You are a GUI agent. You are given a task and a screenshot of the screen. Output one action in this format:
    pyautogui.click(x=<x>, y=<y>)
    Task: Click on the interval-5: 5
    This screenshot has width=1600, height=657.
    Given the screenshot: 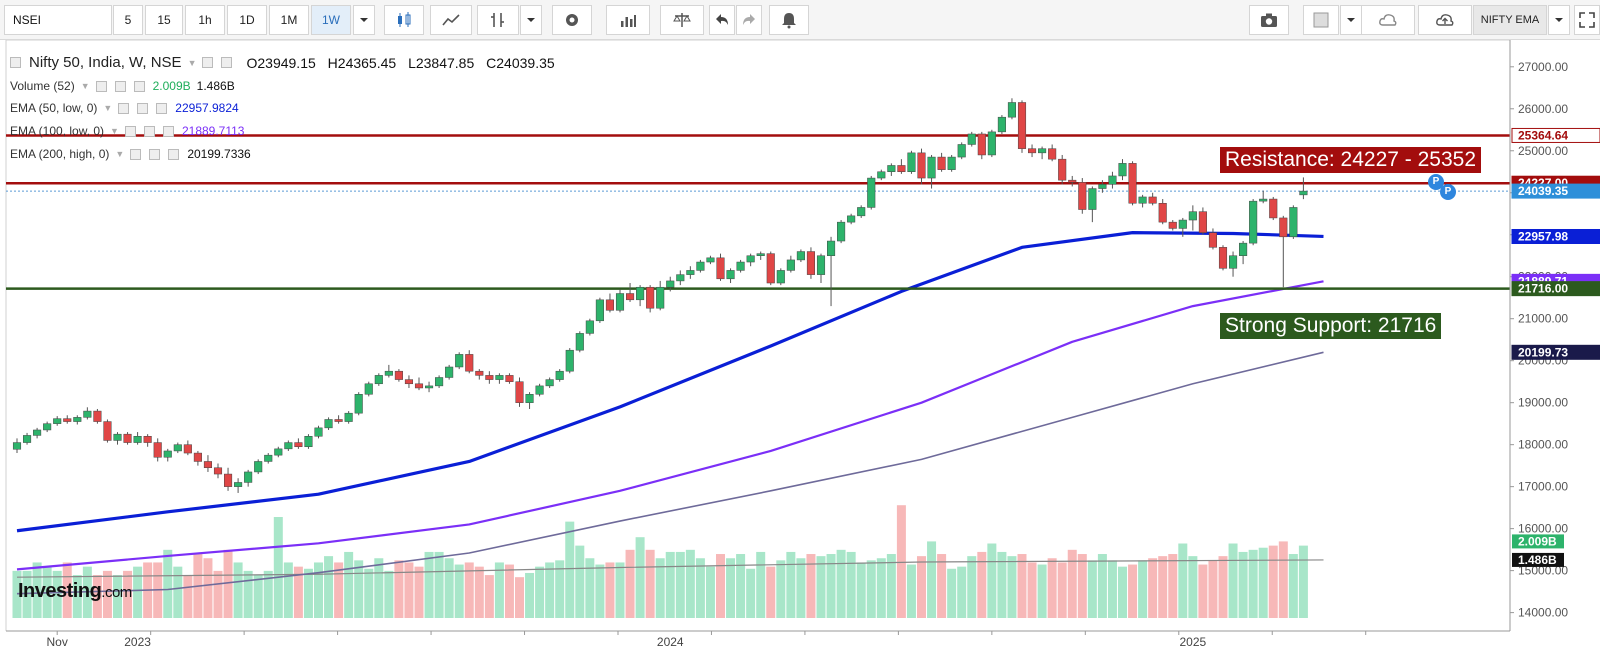 What is the action you would take?
    pyautogui.click(x=128, y=20)
    